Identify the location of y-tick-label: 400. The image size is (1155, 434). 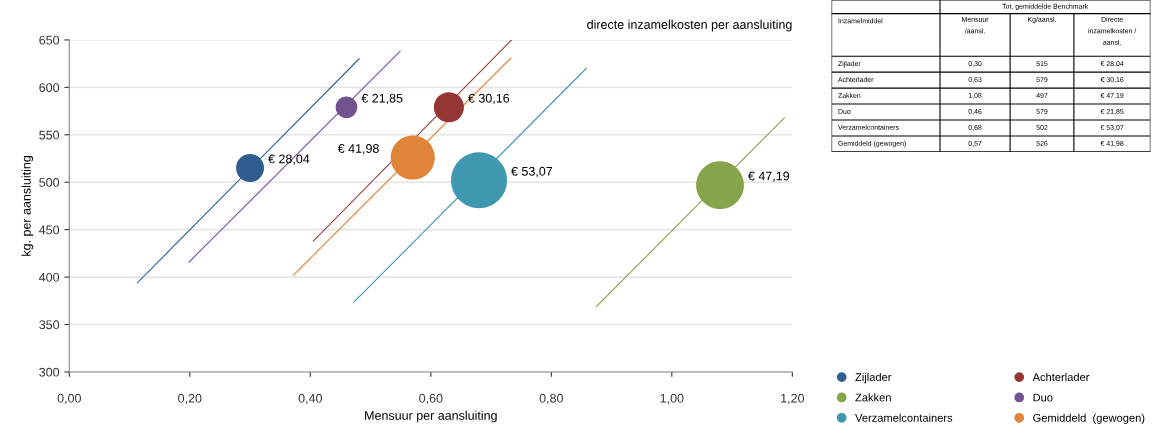
(49, 277).